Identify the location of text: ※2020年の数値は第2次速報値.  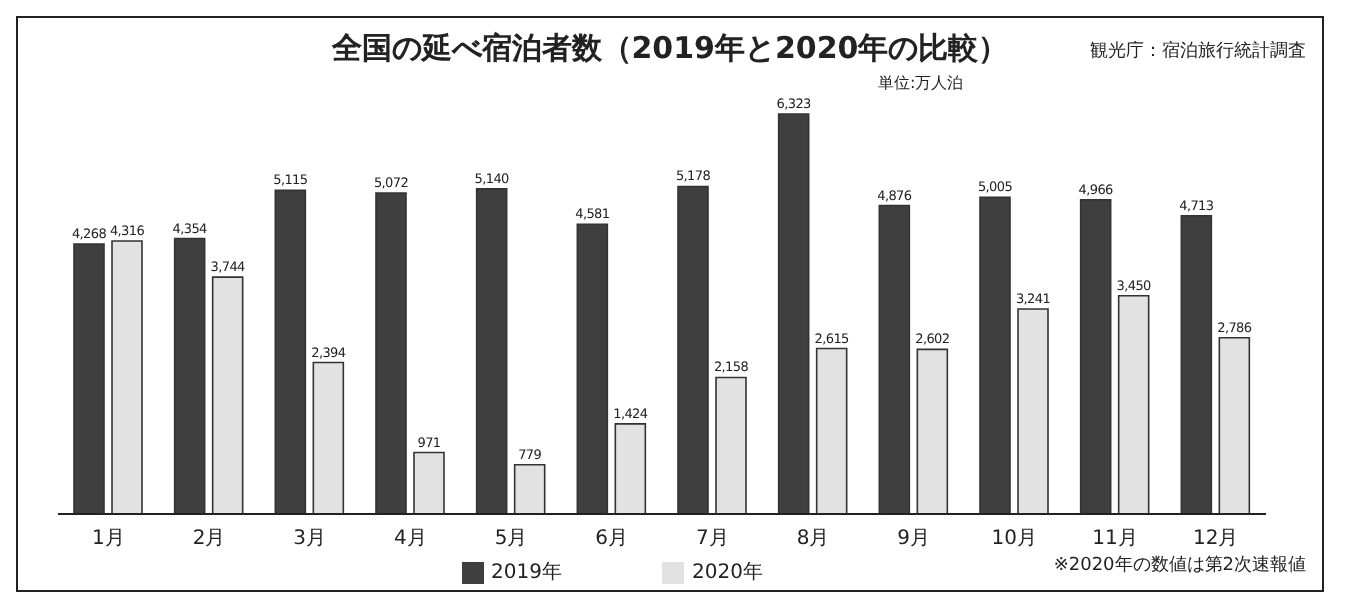
(1179, 565).